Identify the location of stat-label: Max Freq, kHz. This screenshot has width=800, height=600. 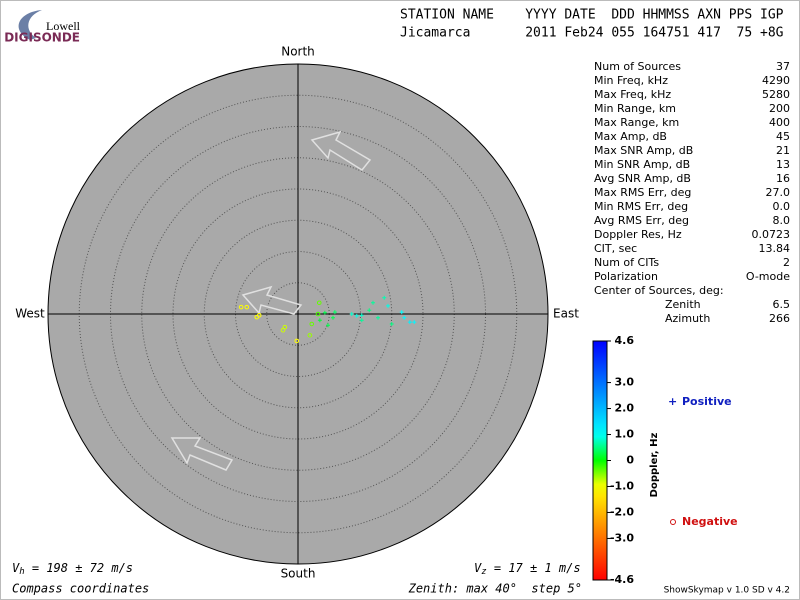
(632, 94).